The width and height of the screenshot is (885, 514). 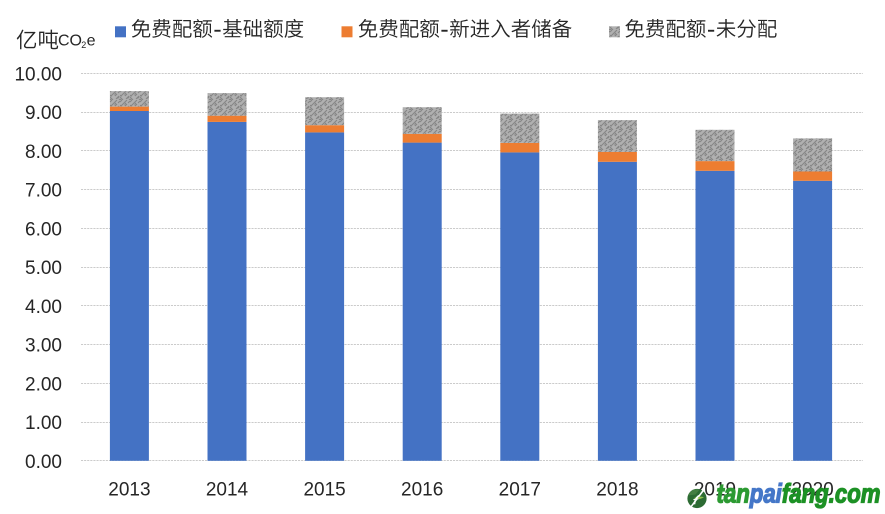 What do you see at coordinates (617, 489) in the screenshot?
I see `svg-text: 2018` at bounding box center [617, 489].